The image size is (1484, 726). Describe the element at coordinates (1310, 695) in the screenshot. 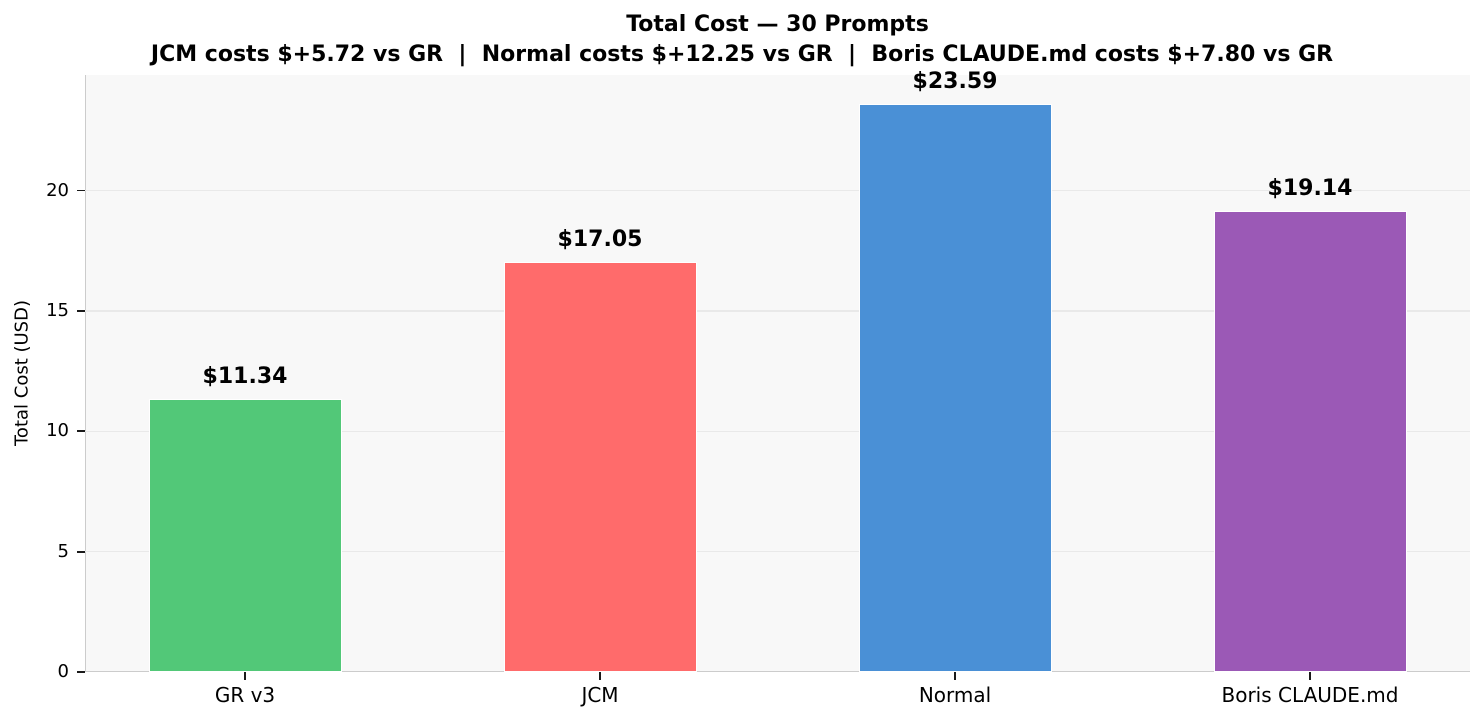

I see `x-tick-label: Boris CLAUDE.md` at that location.